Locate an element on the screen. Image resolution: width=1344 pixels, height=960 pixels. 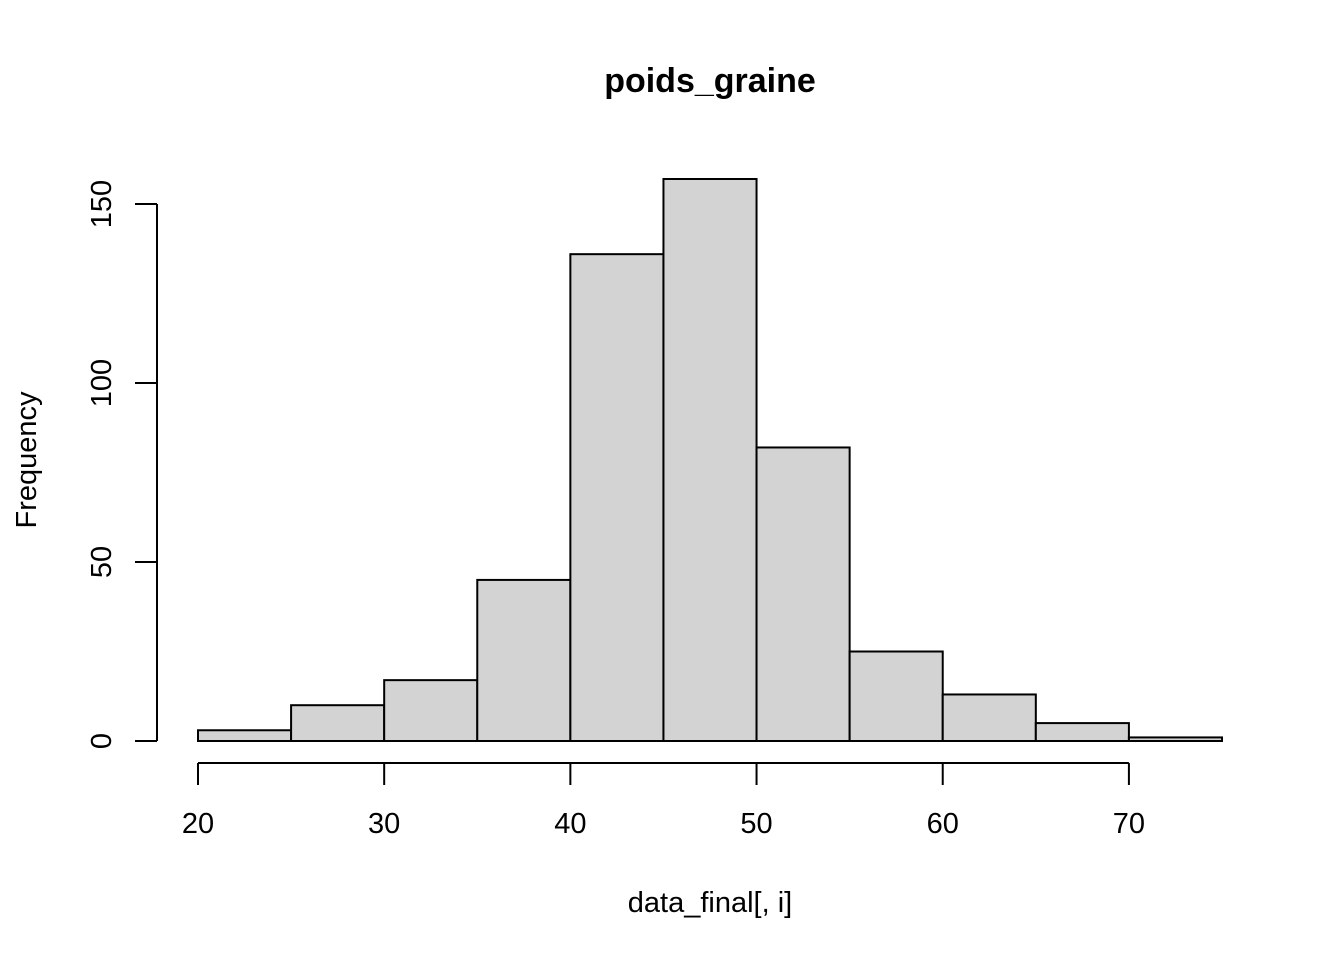
y-axis: 0 50 100 150 is located at coordinates (122, 464).